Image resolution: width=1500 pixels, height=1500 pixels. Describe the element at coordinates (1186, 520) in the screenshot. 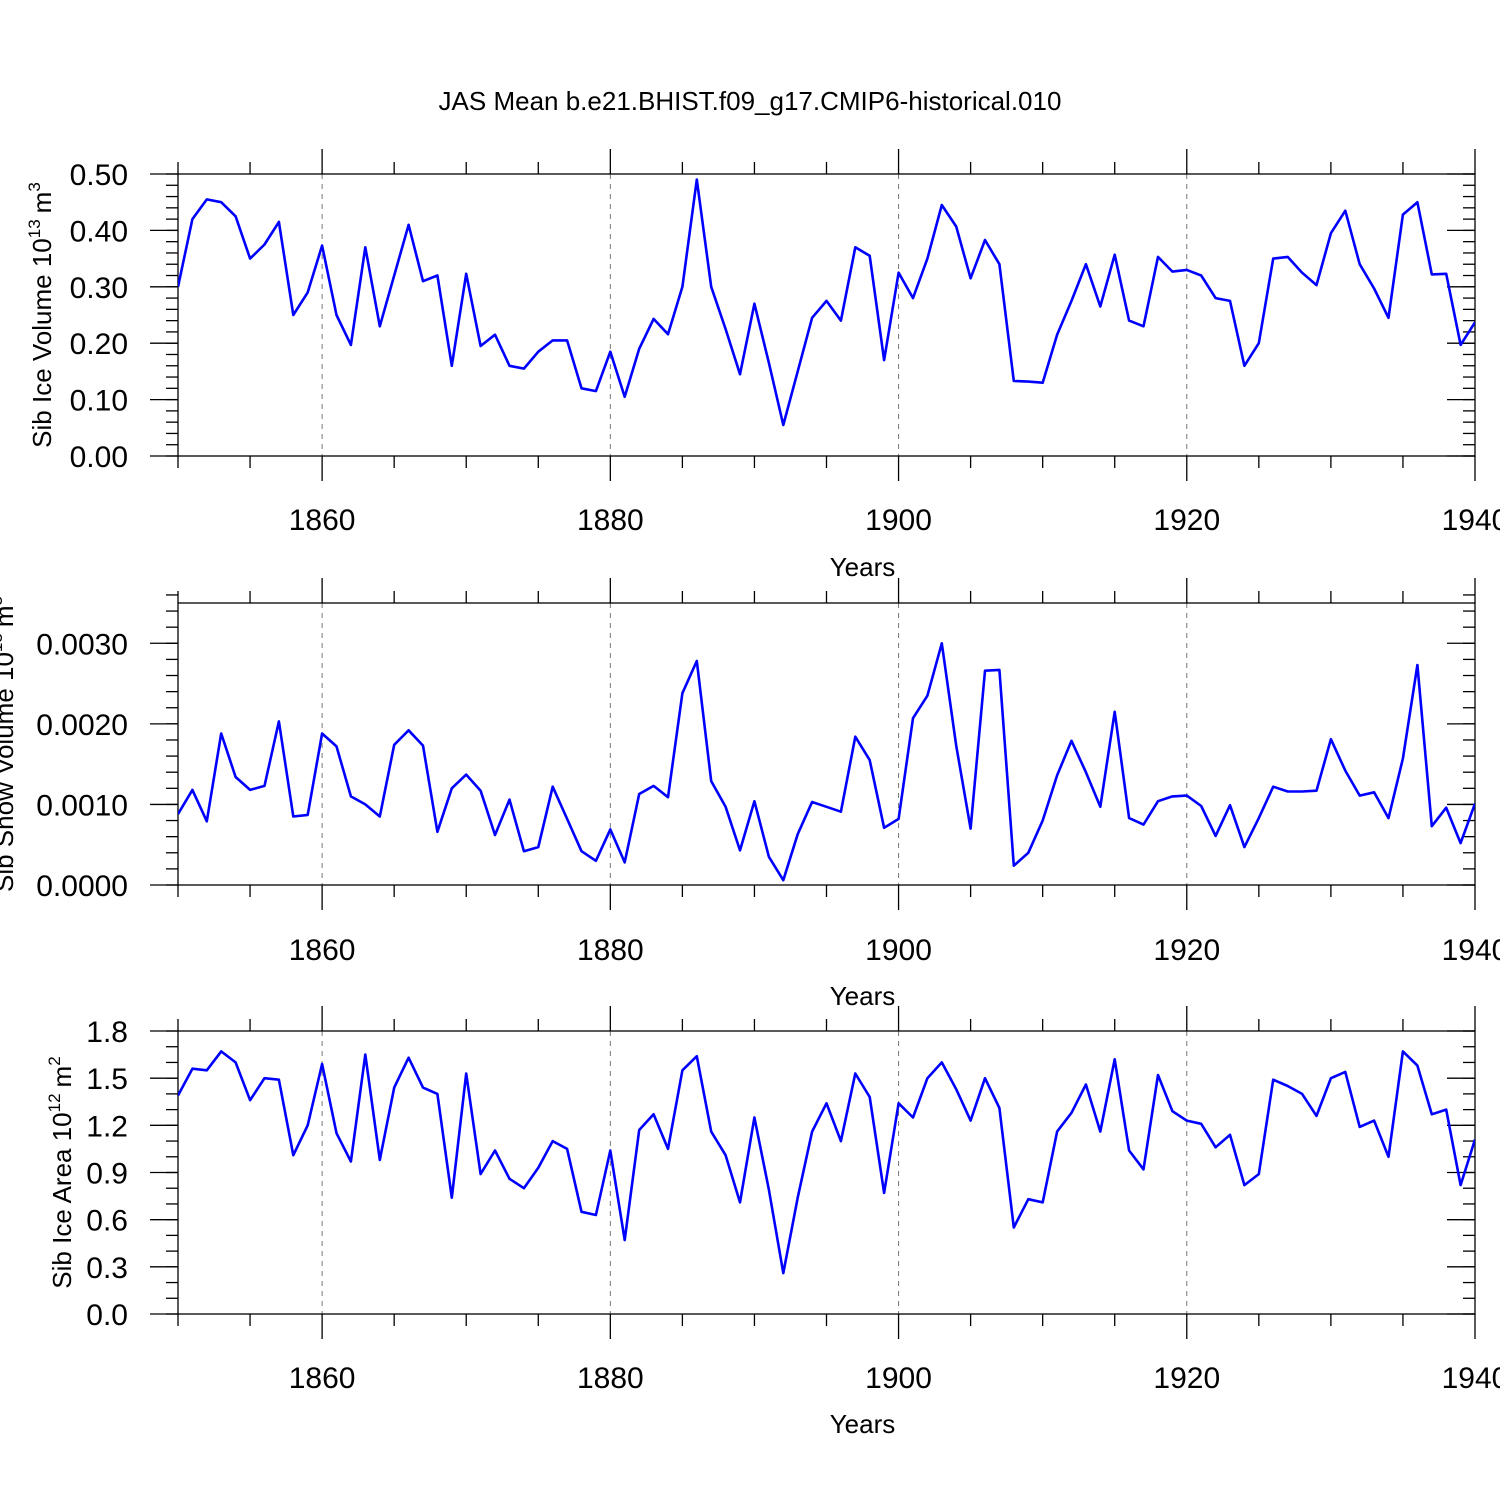

I see `ice-volume-xtick-label: 1920` at that location.